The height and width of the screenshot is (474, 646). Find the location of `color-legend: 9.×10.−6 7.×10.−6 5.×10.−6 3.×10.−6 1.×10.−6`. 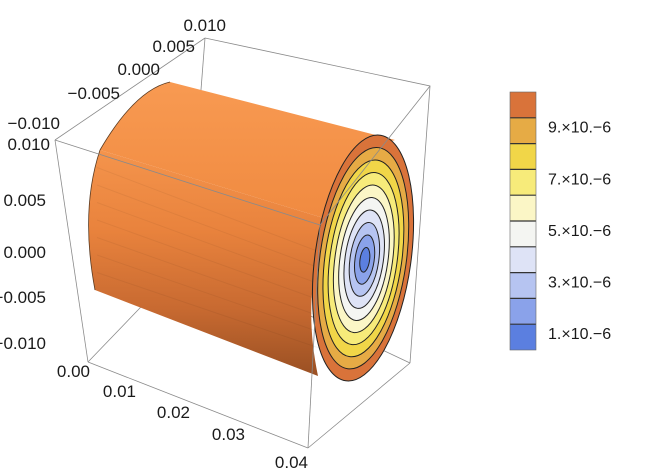

color-legend: 9.×10.−6 7.×10.−6 5.×10.−6 3.×10.−6 1.×10.−6 is located at coordinates (560, 221).